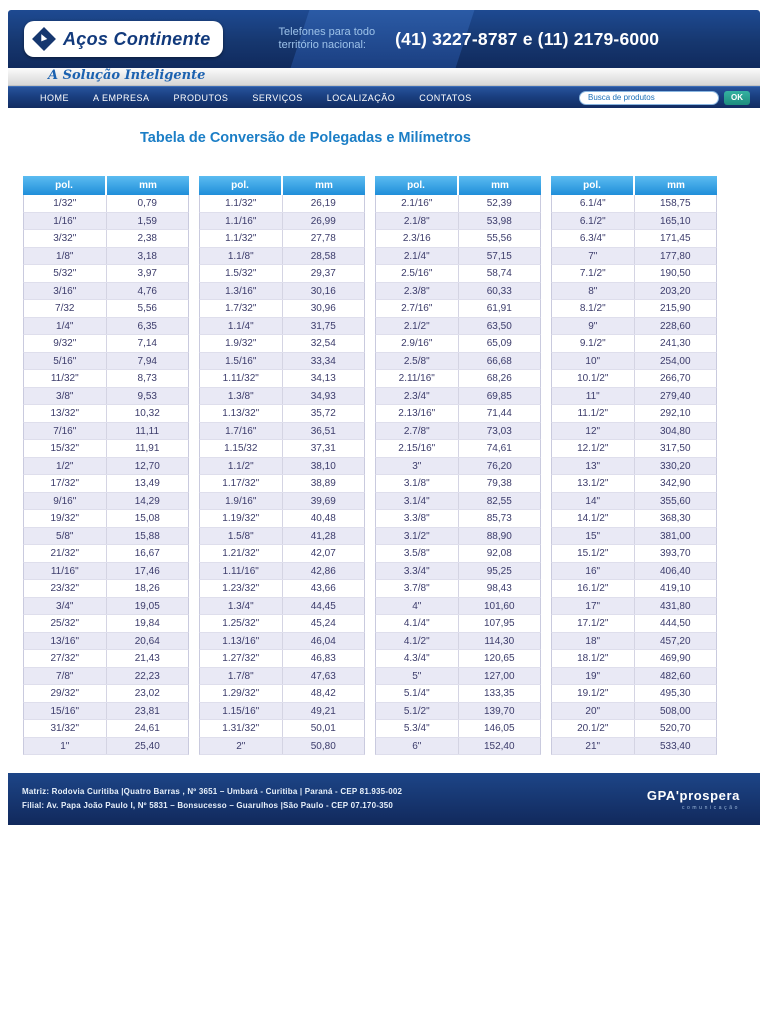 This screenshot has height=1034, width=768. I want to click on nav-item-contatos: CONTATOS, so click(445, 97).